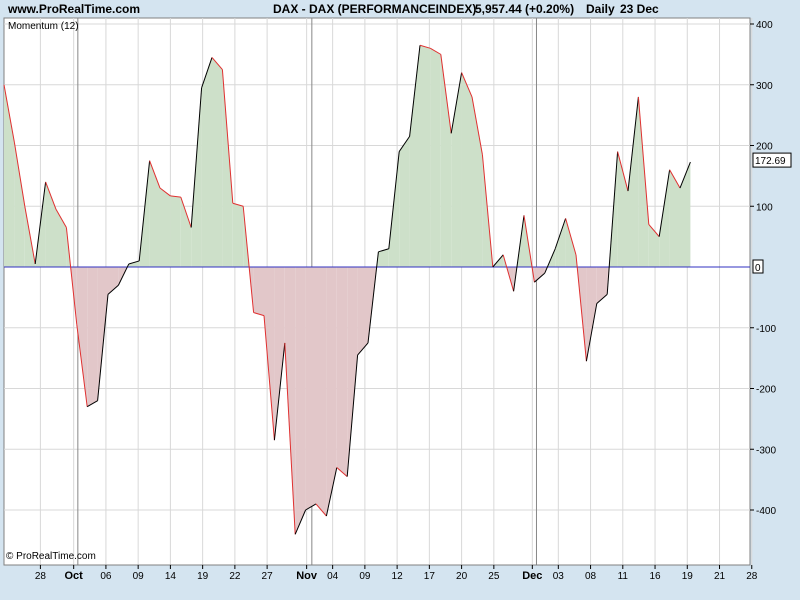 The width and height of the screenshot is (800, 600). What do you see at coordinates (462, 576) in the screenshot?
I see `x-tick-label: 20` at bounding box center [462, 576].